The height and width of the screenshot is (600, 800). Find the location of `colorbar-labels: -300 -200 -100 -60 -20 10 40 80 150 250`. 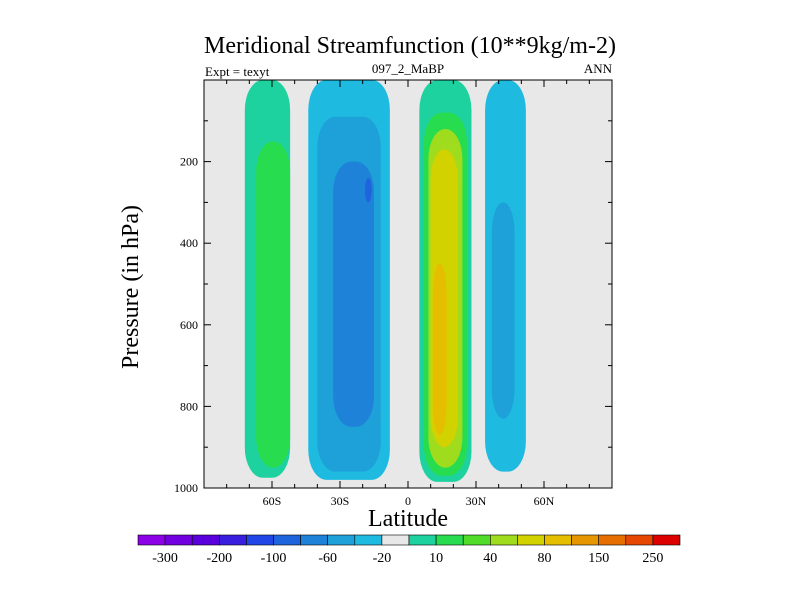

colorbar-labels: -300 -200 -100 -60 -20 10 40 80 150 250 is located at coordinates (407, 558).